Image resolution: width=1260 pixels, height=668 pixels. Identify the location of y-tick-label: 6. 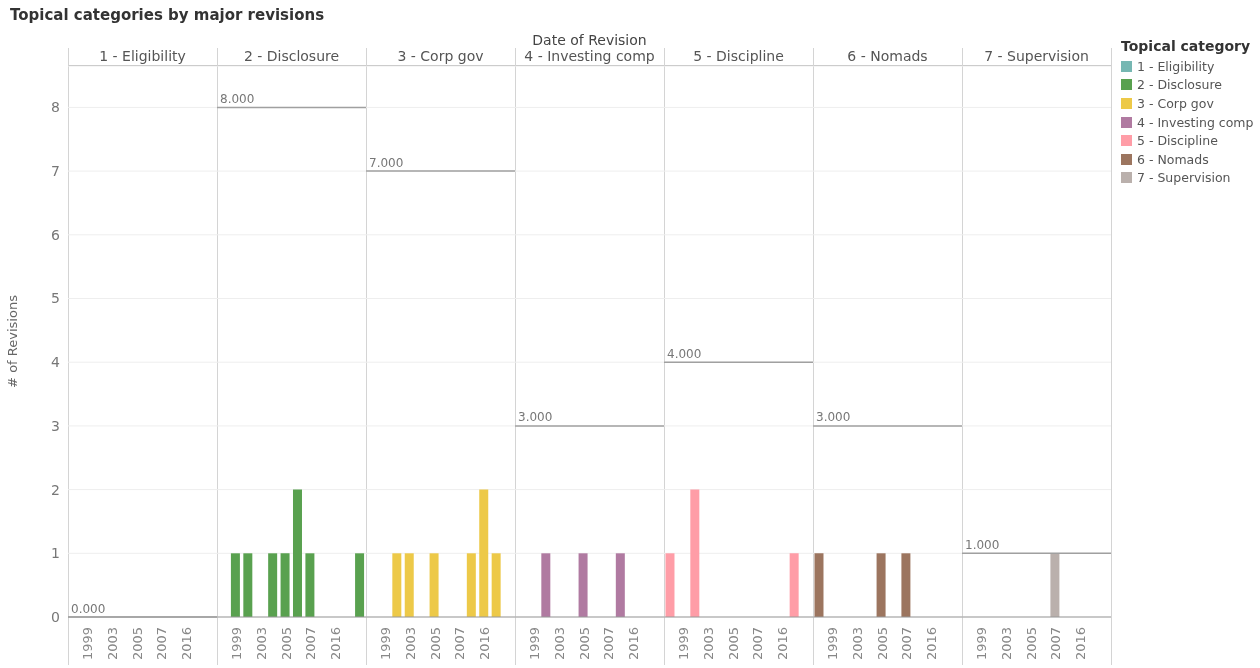
(56, 234).